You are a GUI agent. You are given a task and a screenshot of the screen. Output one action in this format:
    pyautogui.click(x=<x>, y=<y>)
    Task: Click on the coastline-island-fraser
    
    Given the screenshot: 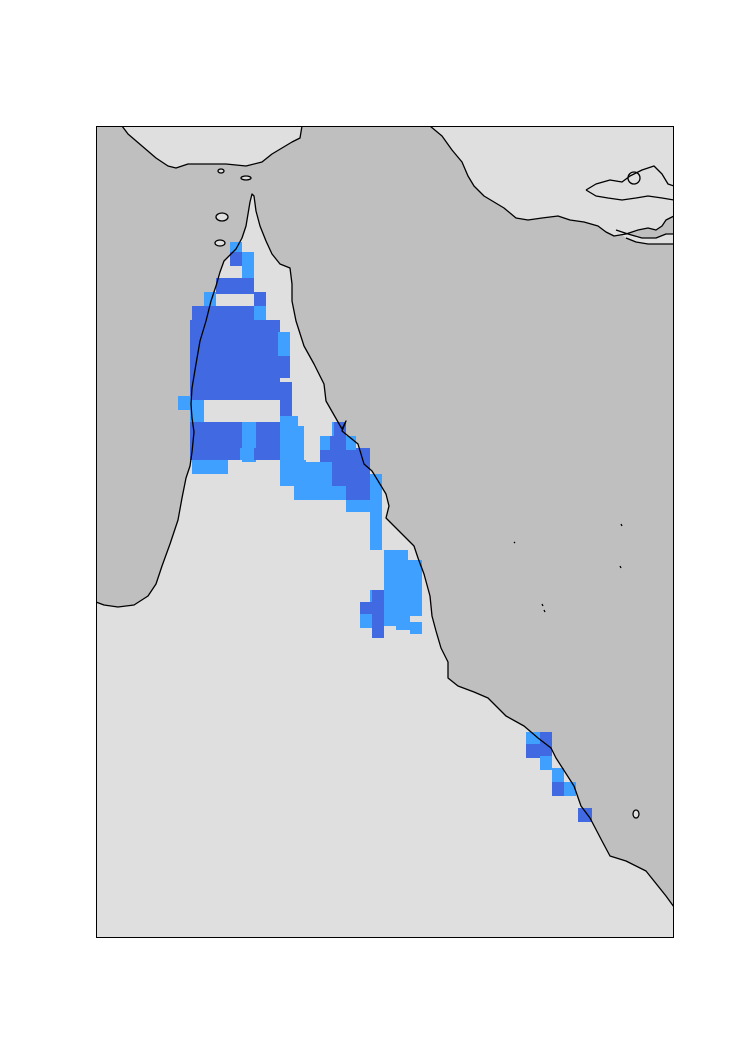 What is the action you would take?
    pyautogui.click(x=636, y=814)
    